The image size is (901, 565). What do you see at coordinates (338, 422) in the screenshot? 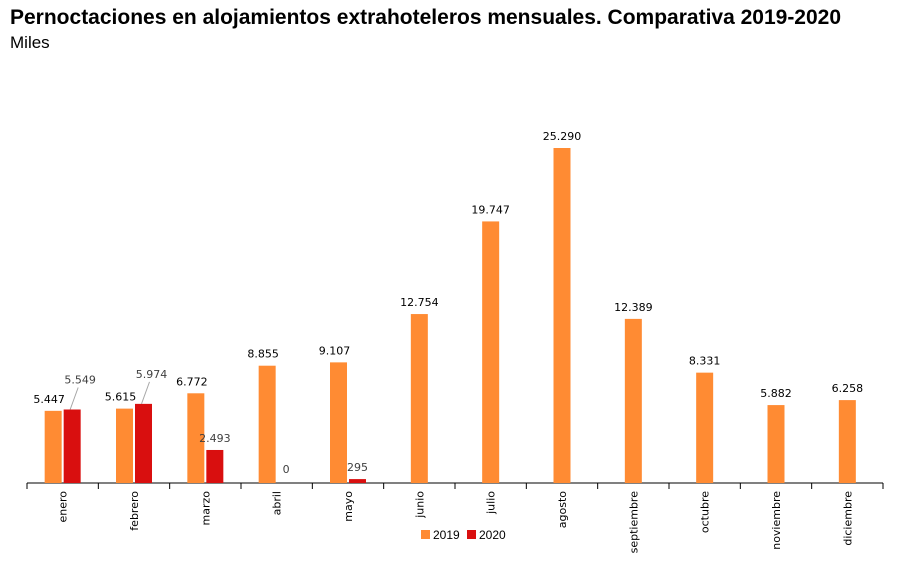
I see `bar-2019-mayo` at bounding box center [338, 422].